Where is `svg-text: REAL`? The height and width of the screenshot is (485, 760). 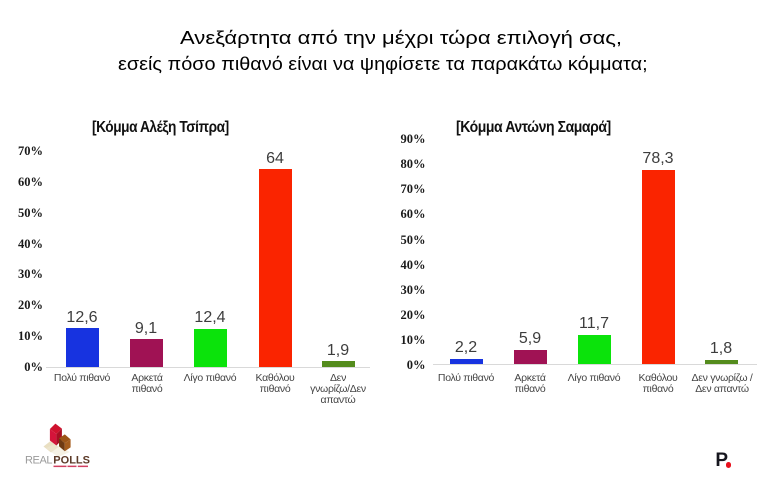
svg-text: REAL is located at coordinates (38, 461).